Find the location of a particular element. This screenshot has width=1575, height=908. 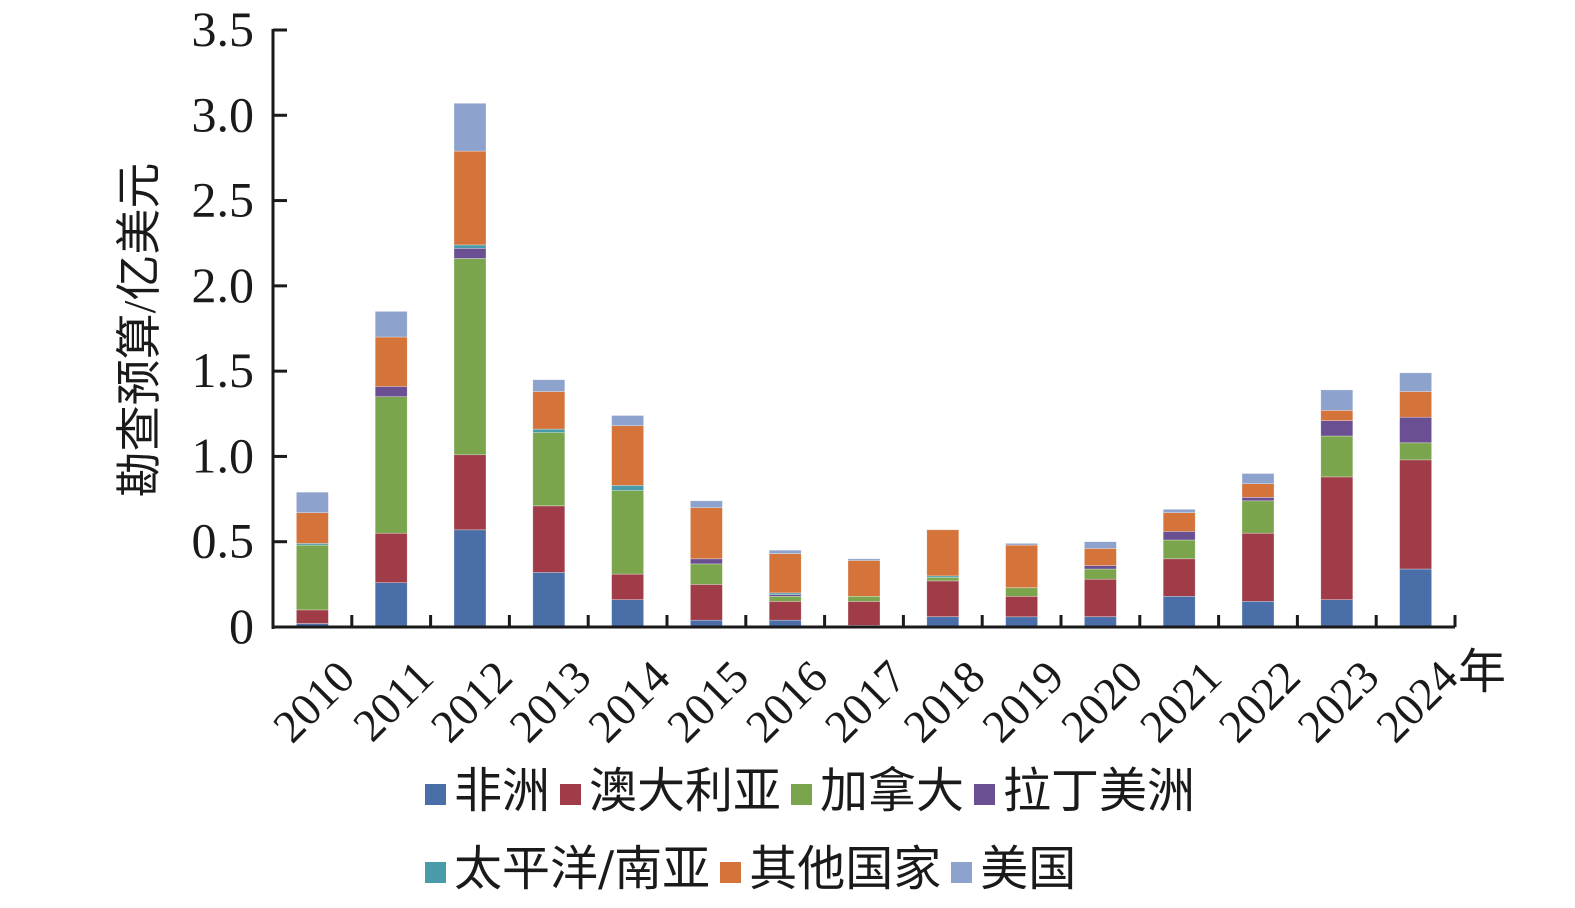

bar-stack-2014 is located at coordinates (627, 521).